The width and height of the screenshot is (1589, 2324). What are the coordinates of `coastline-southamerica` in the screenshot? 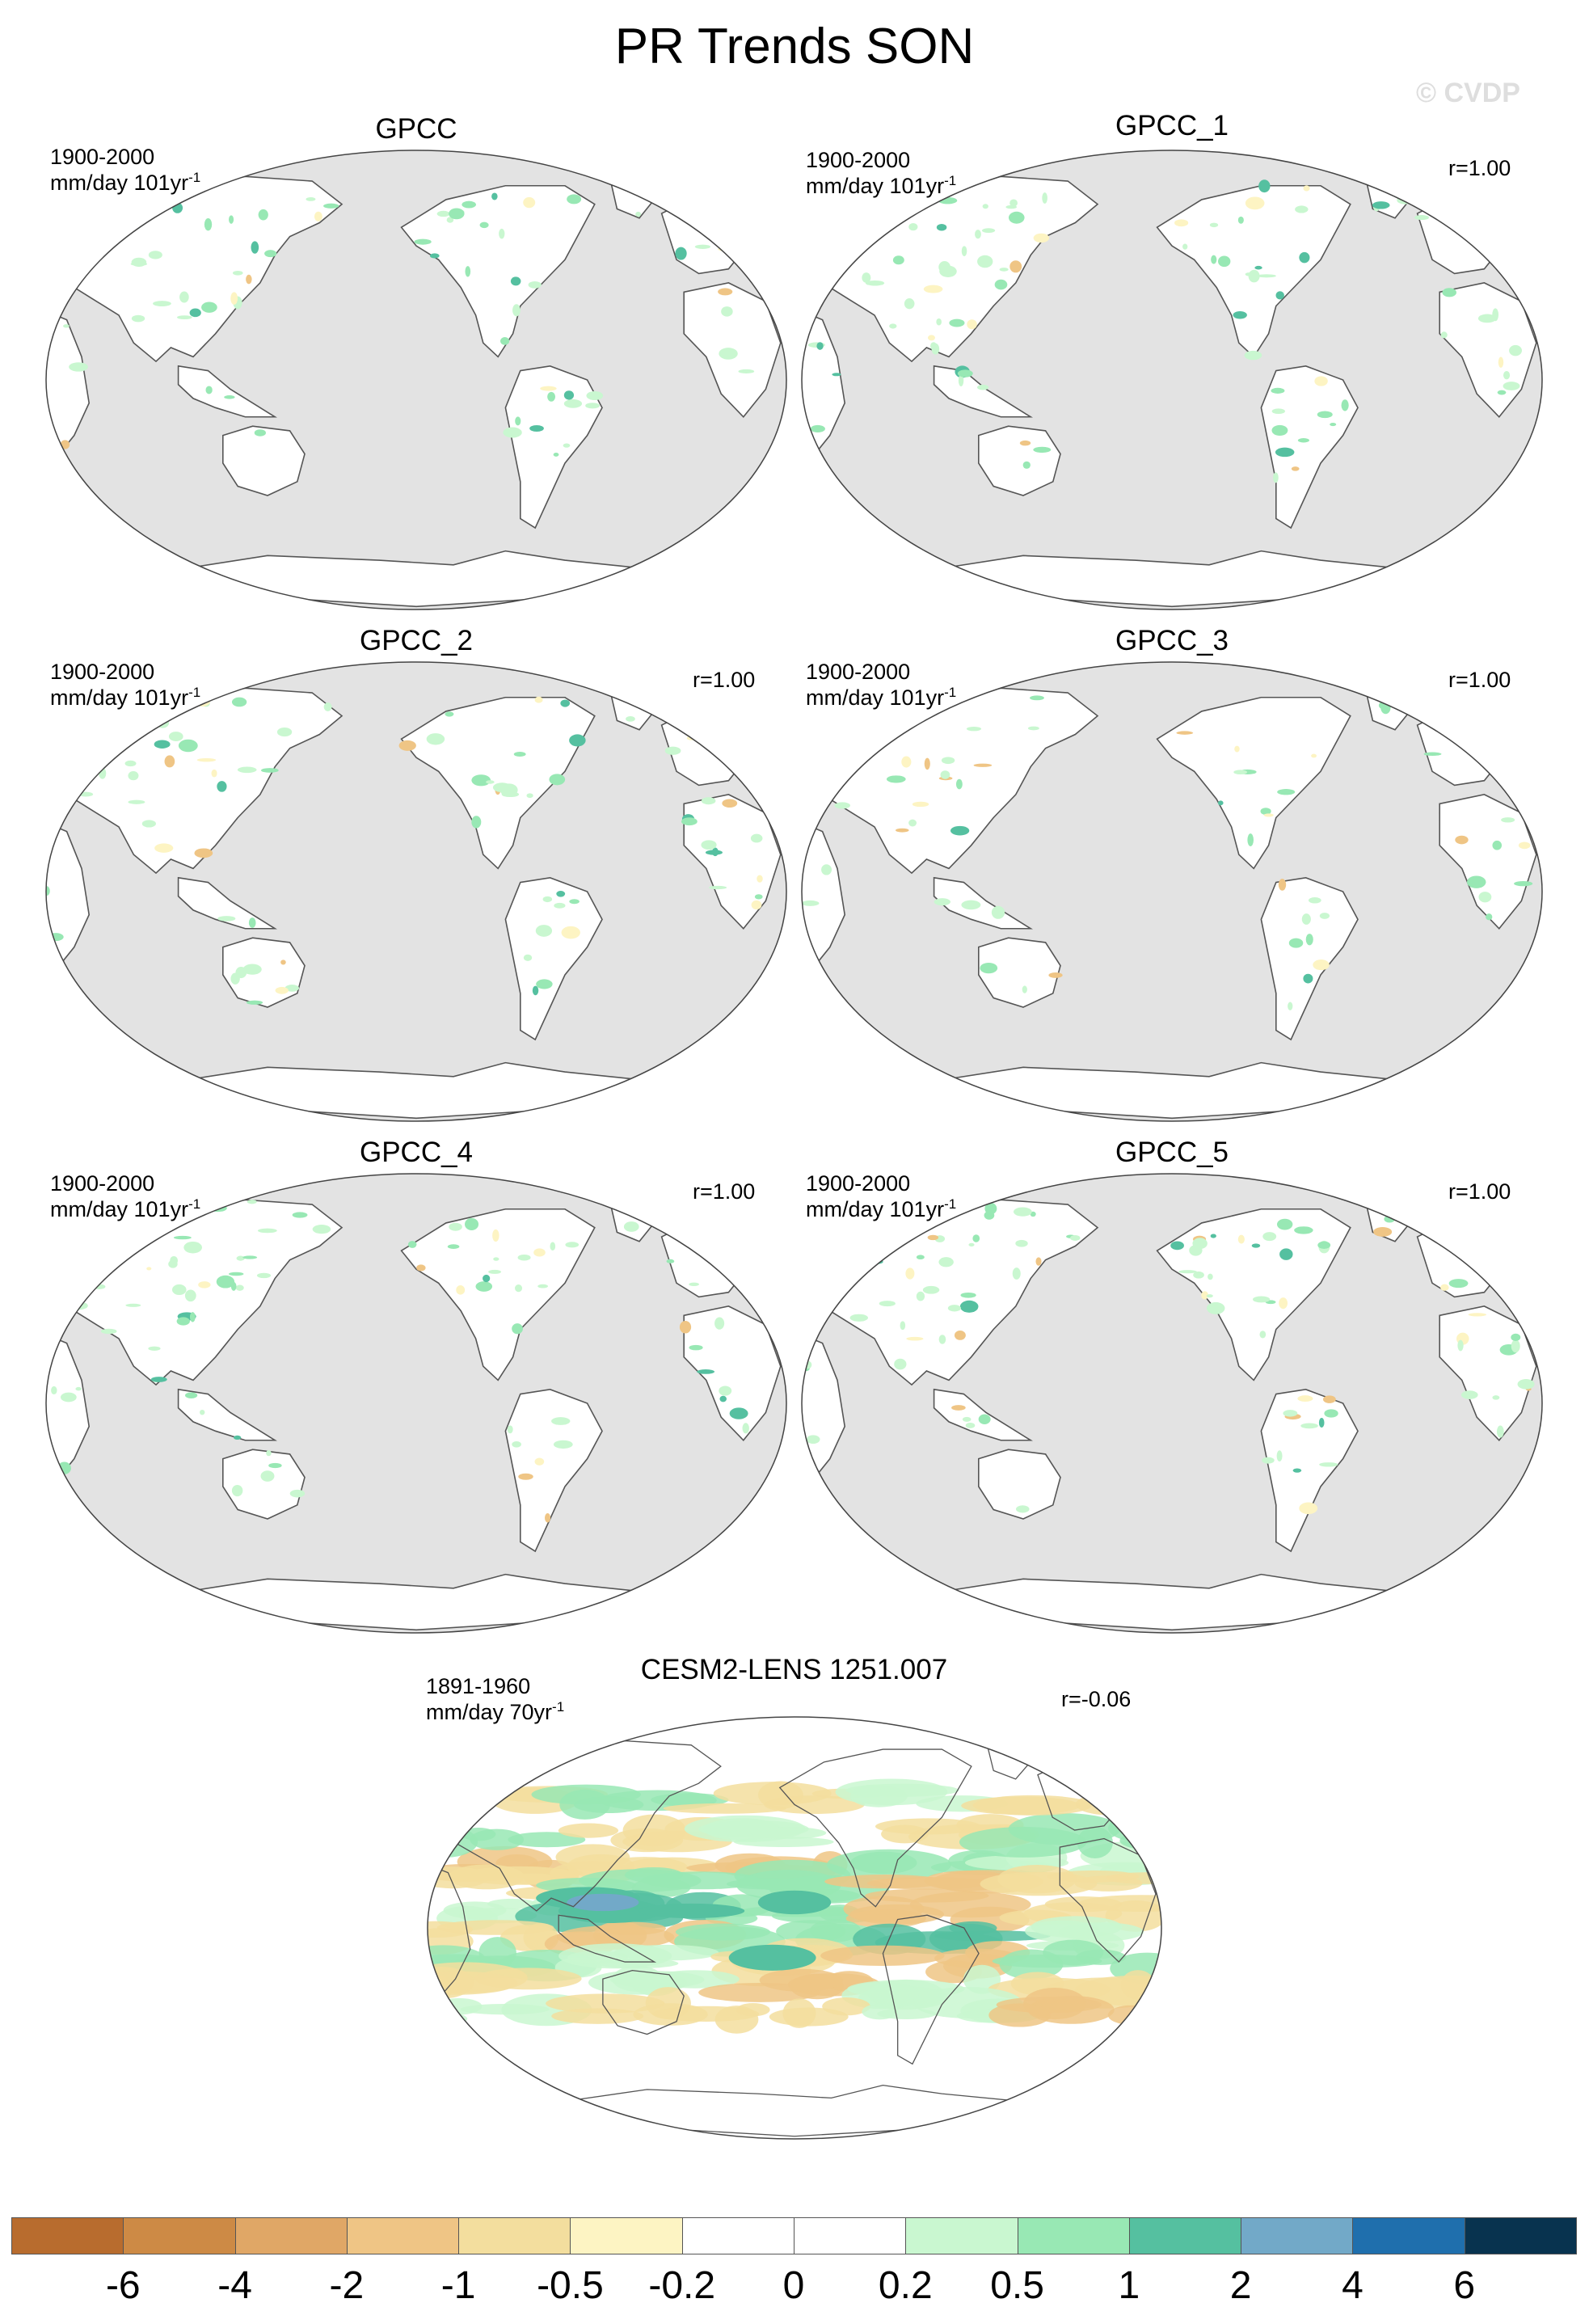 It's located at (1309, 1471).